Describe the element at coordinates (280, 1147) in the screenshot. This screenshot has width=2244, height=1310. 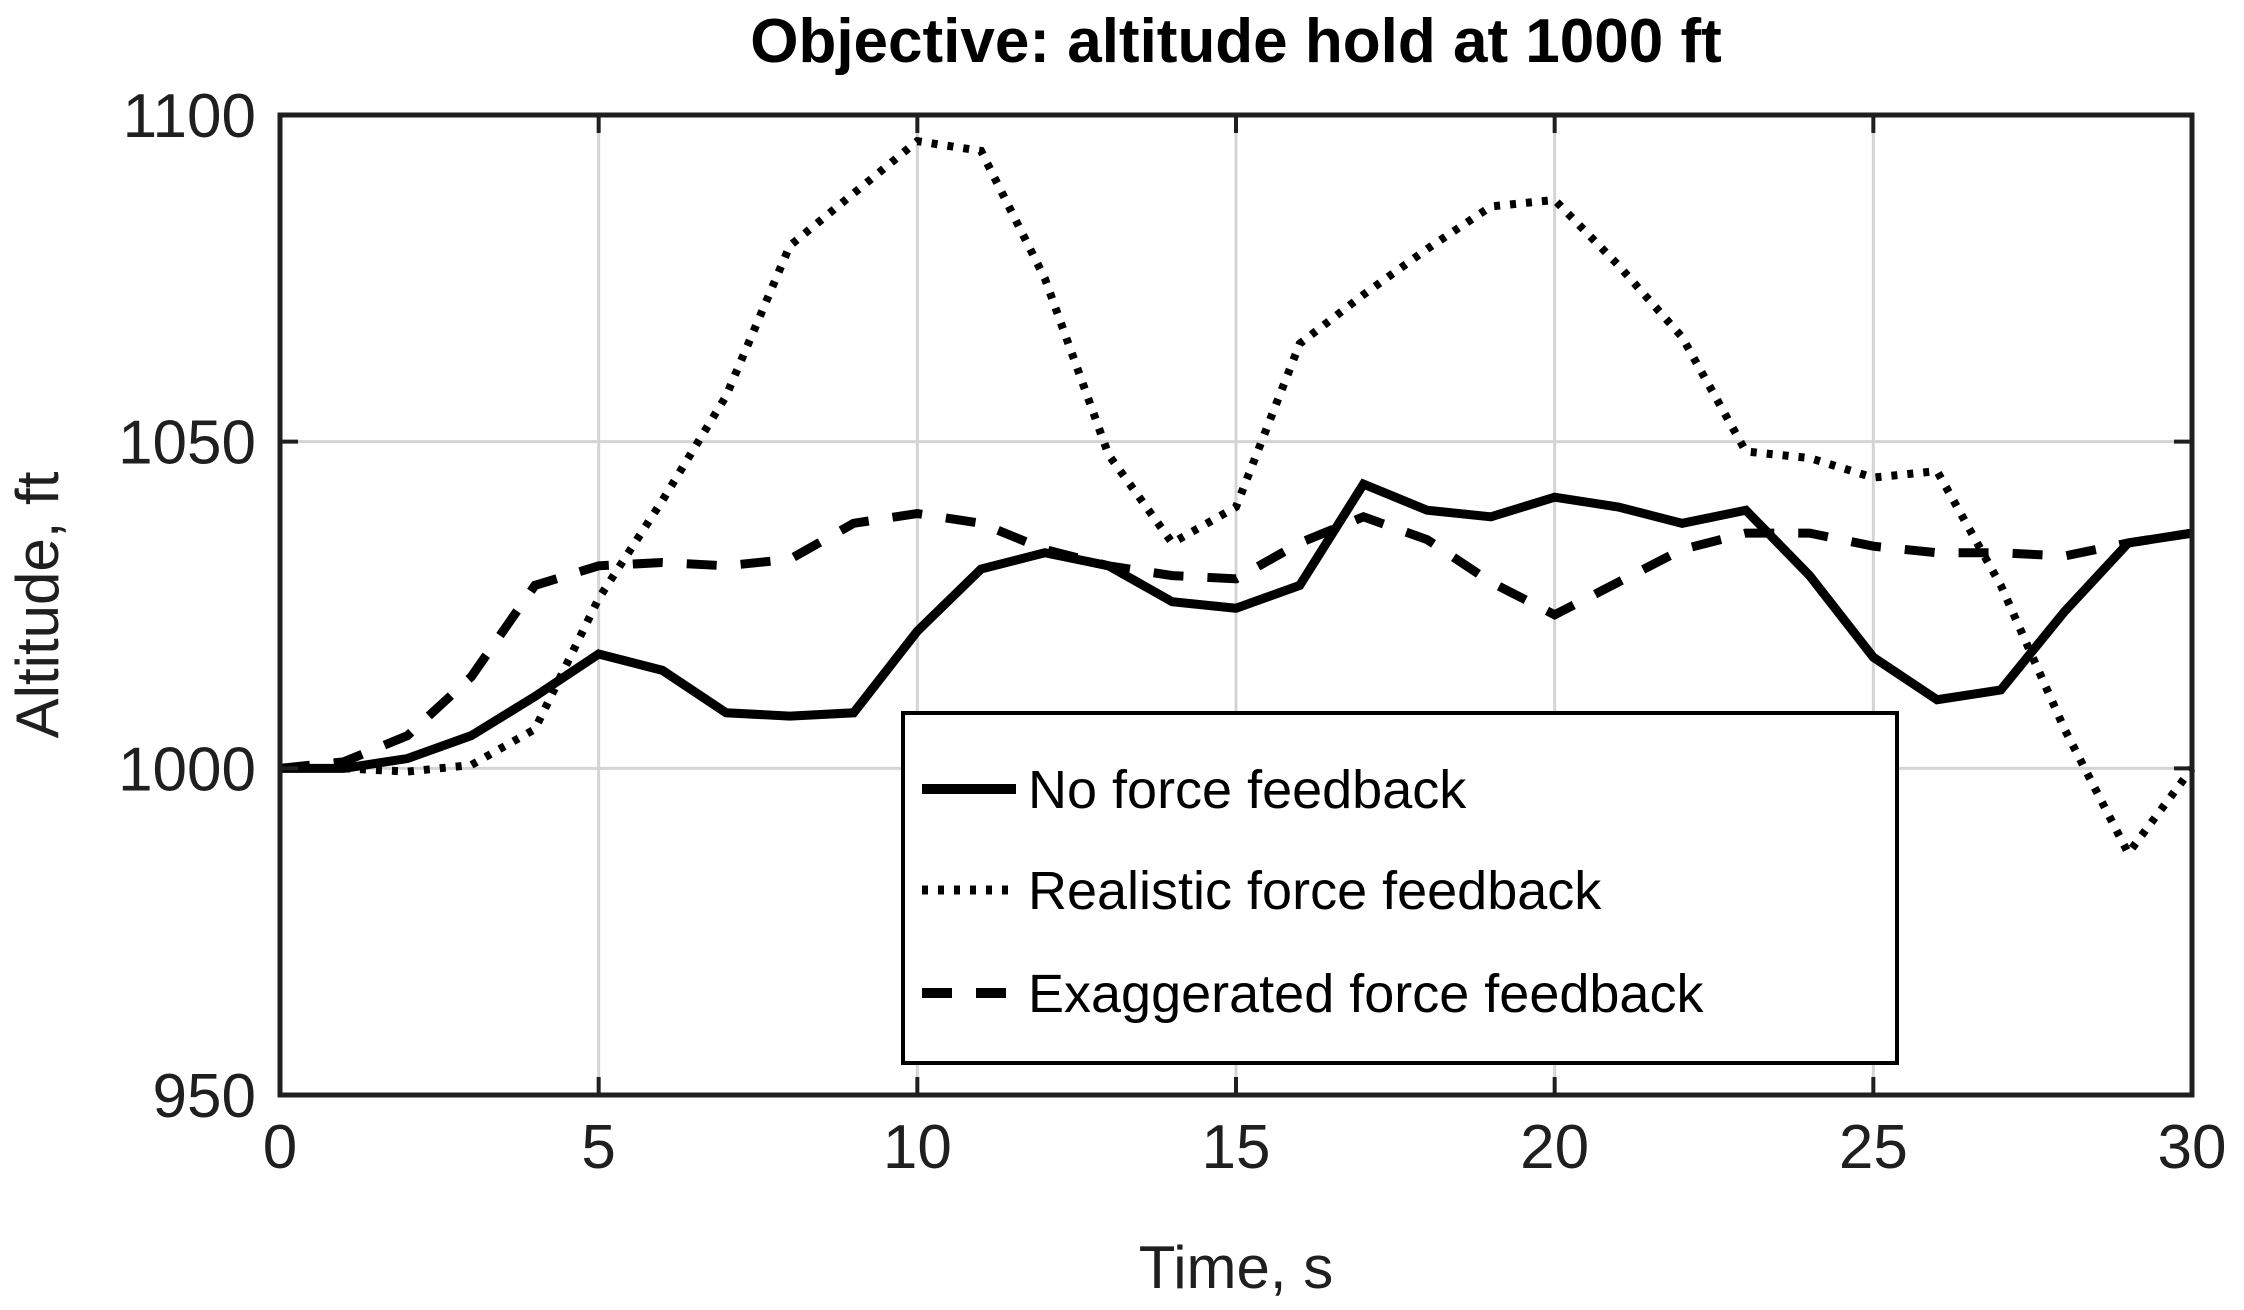
I see `x-tick-label: 0` at that location.